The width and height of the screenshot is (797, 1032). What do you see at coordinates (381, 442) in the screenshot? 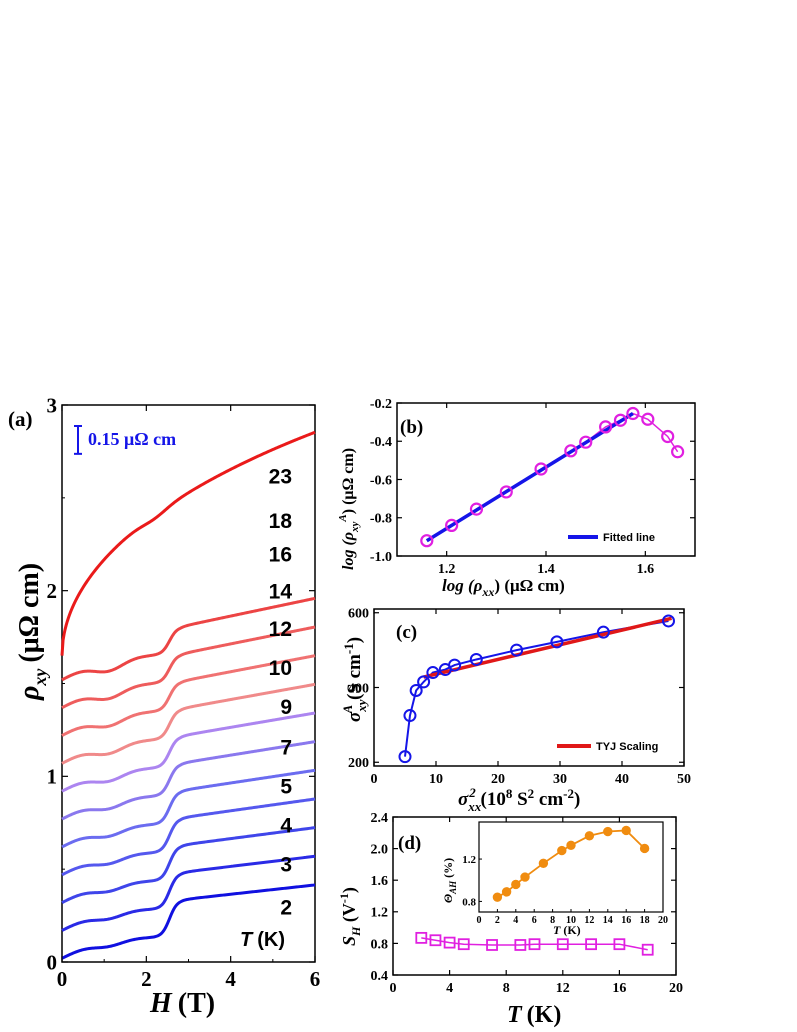
I see `panel-b-ytick-label: -0.4` at bounding box center [381, 442].